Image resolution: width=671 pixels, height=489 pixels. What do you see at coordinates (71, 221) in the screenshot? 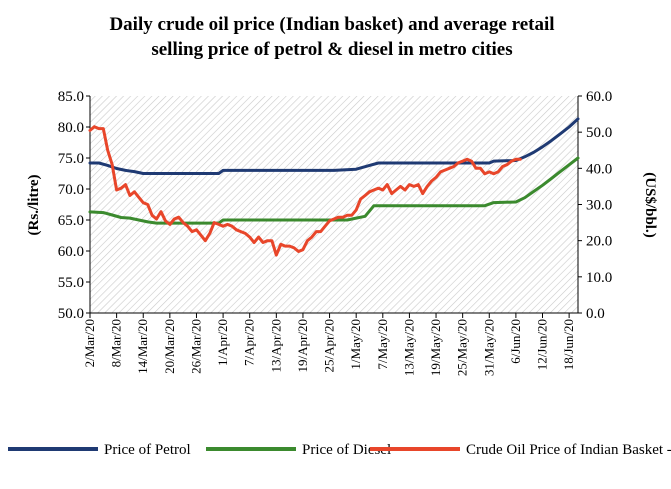
I see `y-tick-label-left: 65.0` at bounding box center [71, 221].